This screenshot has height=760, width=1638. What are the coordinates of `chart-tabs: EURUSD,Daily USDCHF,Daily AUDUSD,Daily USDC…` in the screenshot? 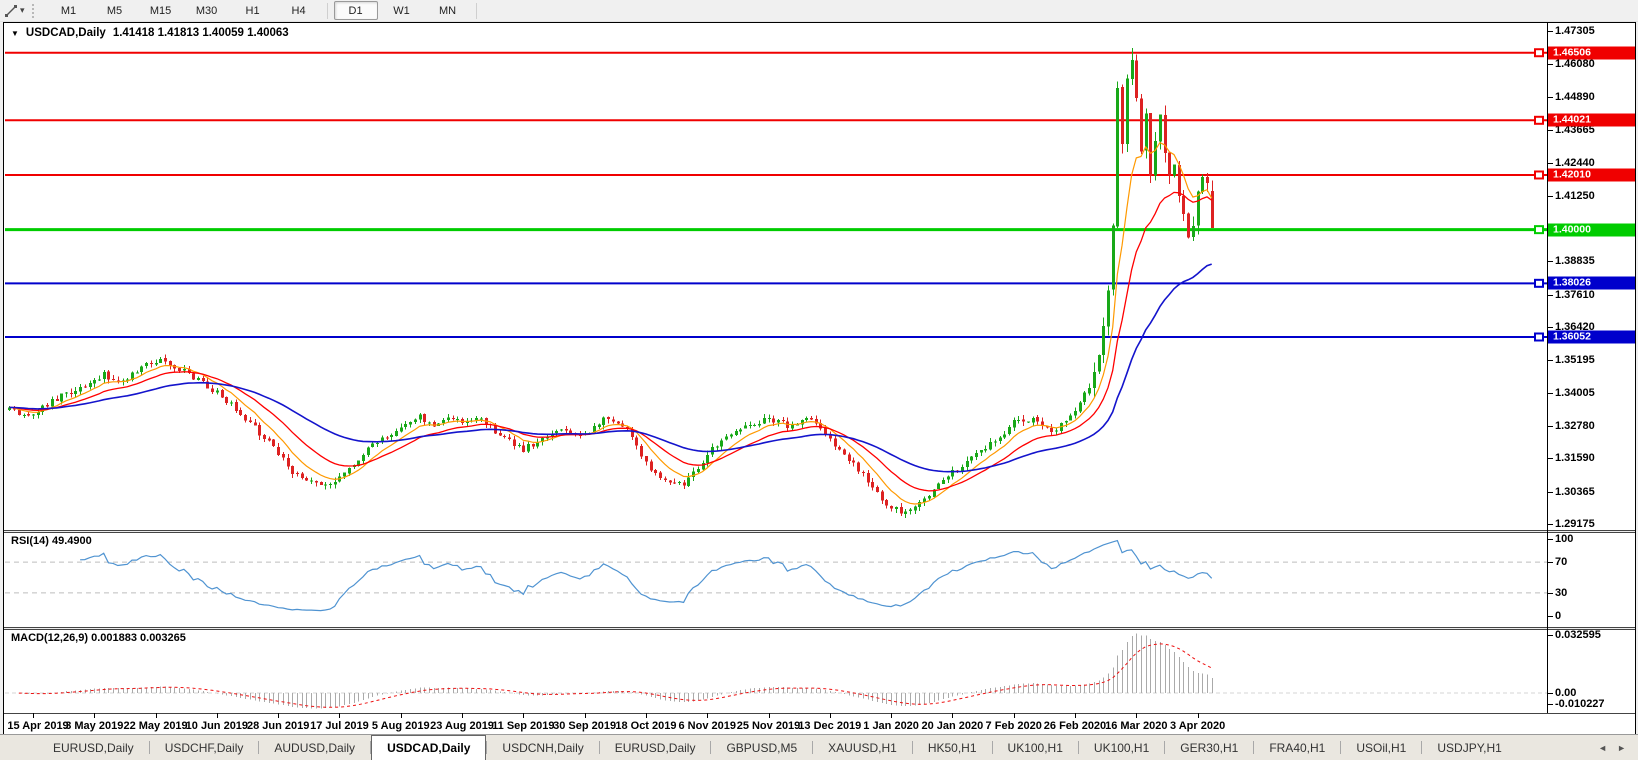 It's located at (777, 747).